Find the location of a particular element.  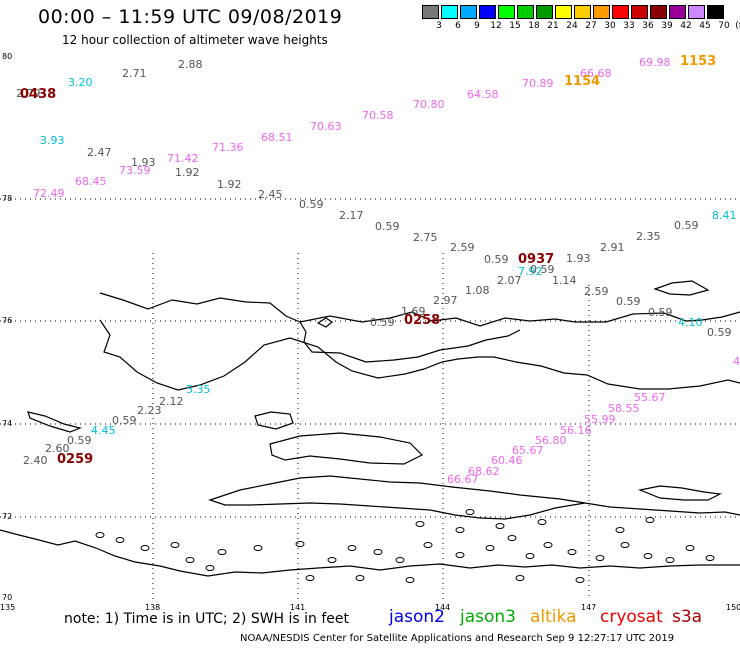

coast-east-shore is located at coordinates (662, 509).